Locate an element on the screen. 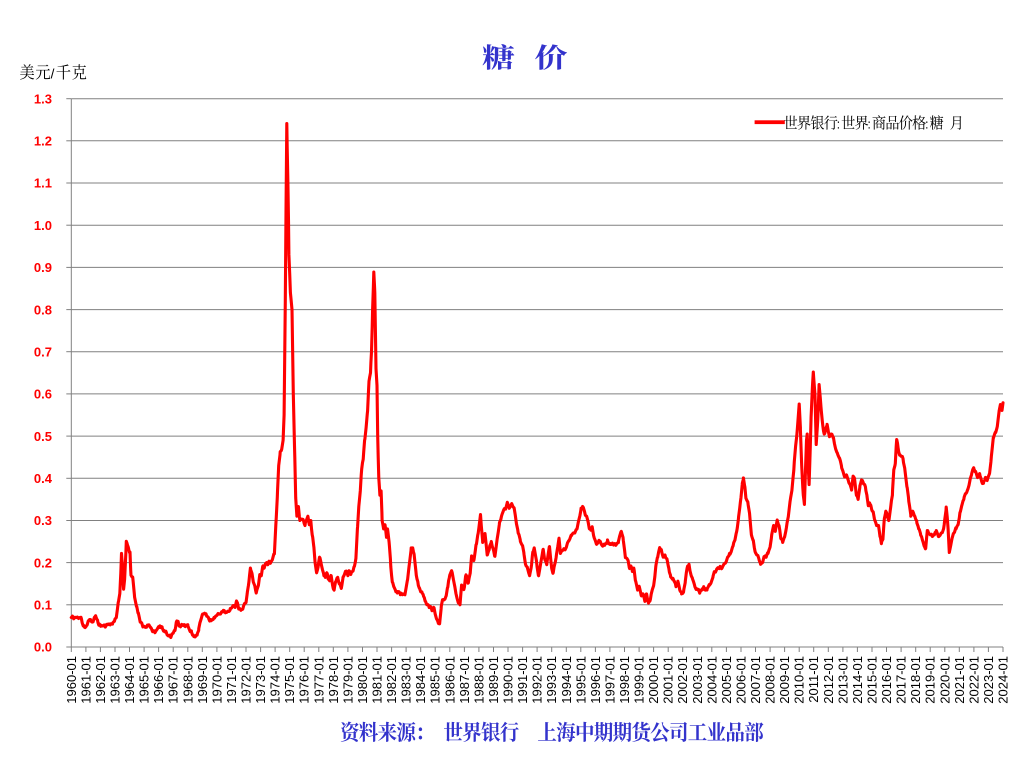  svg-text: 2019-01 is located at coordinates (930, 680).